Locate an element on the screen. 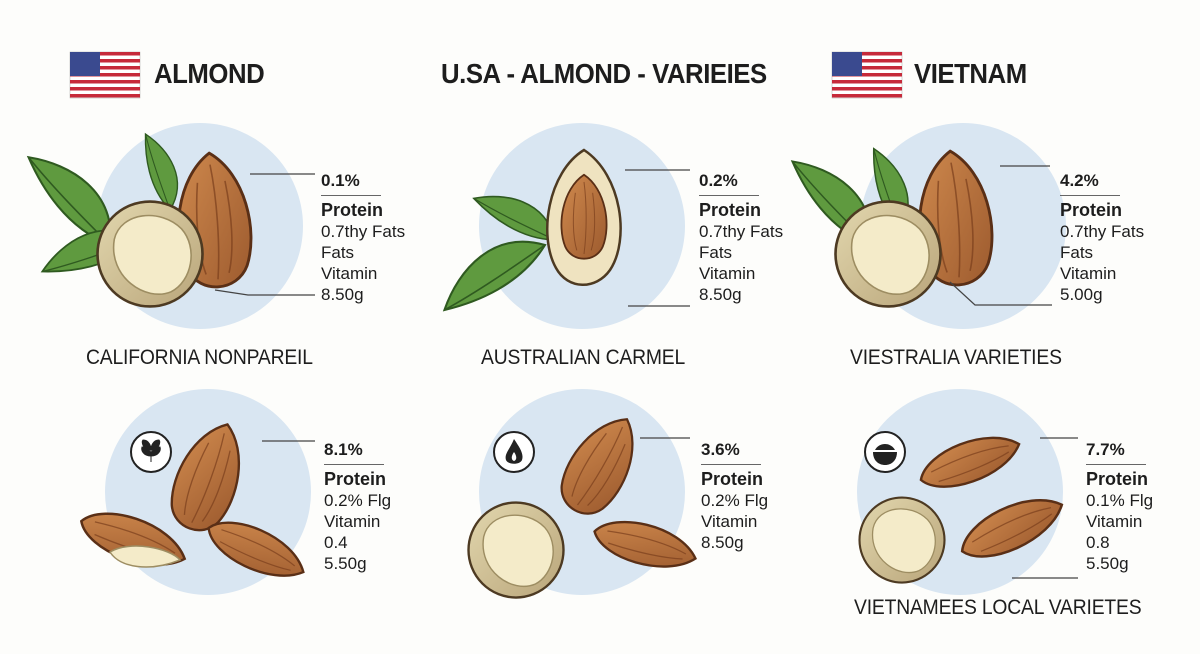 The height and width of the screenshot is (654, 1200). percent-value: 8.1% is located at coordinates (354, 452).